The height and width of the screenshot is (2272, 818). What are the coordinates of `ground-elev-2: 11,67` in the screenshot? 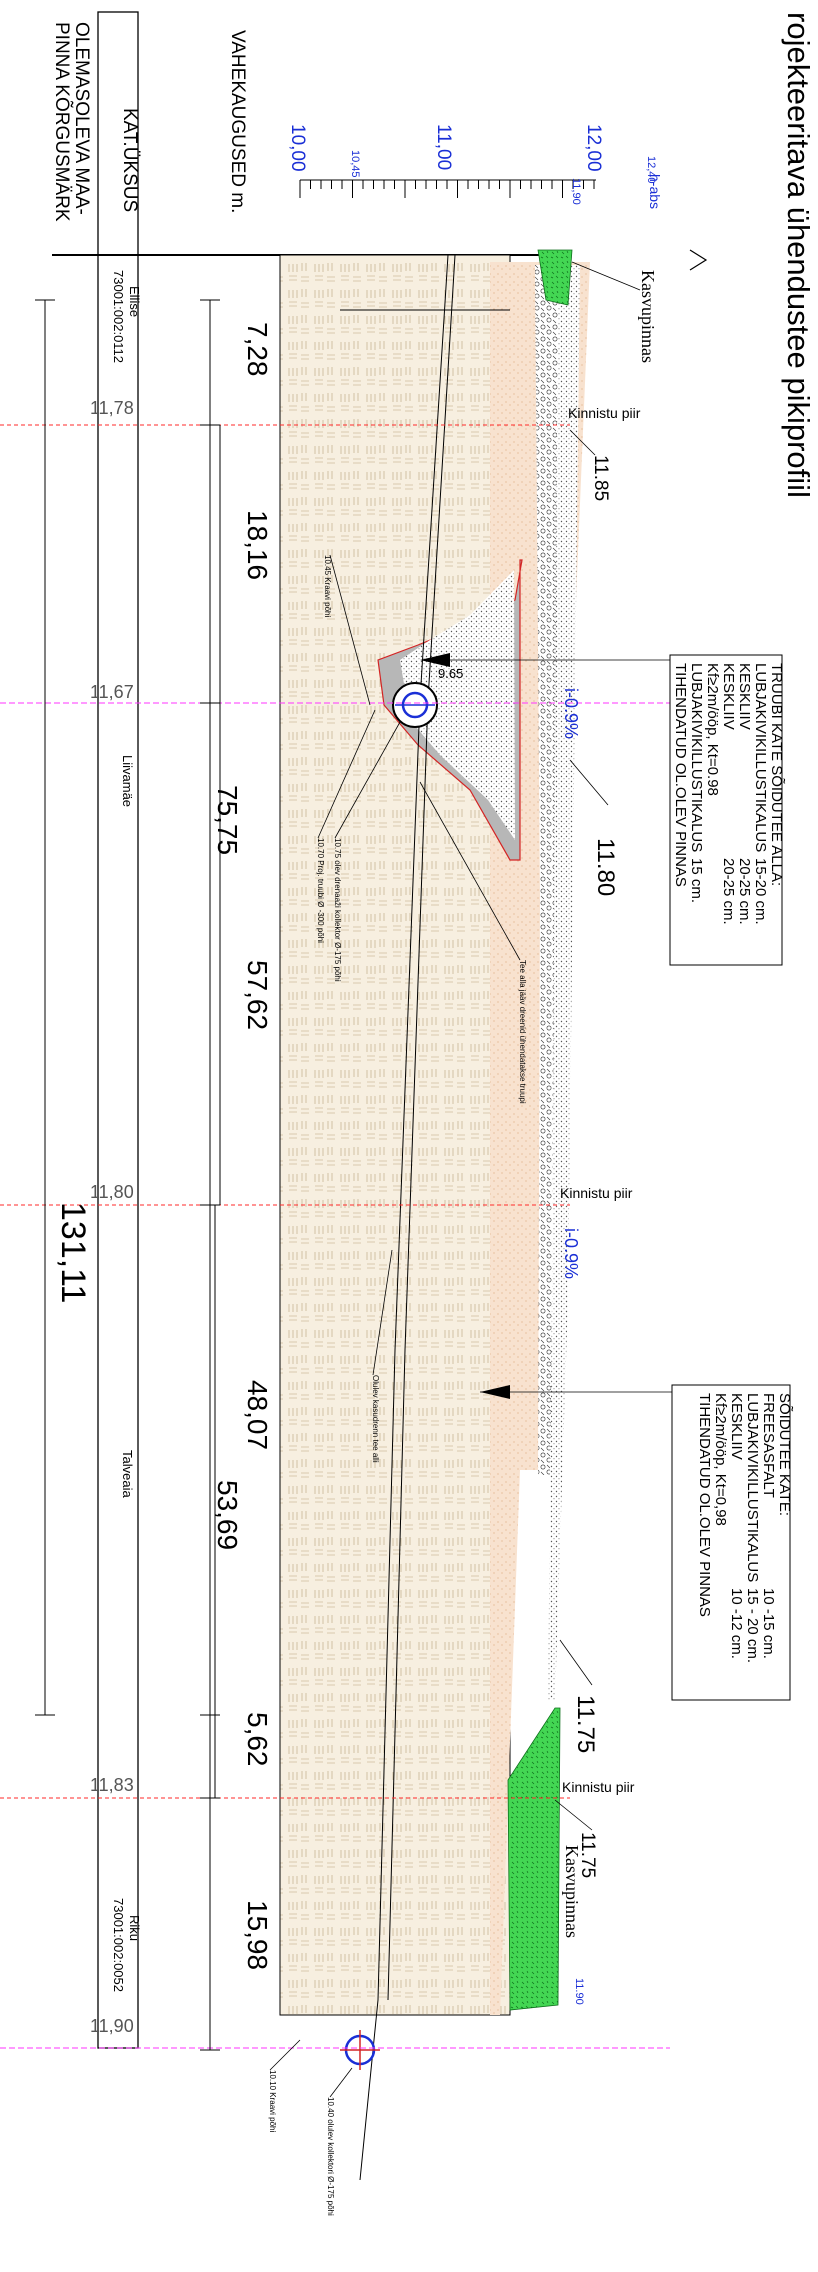 It's located at (112, 692).